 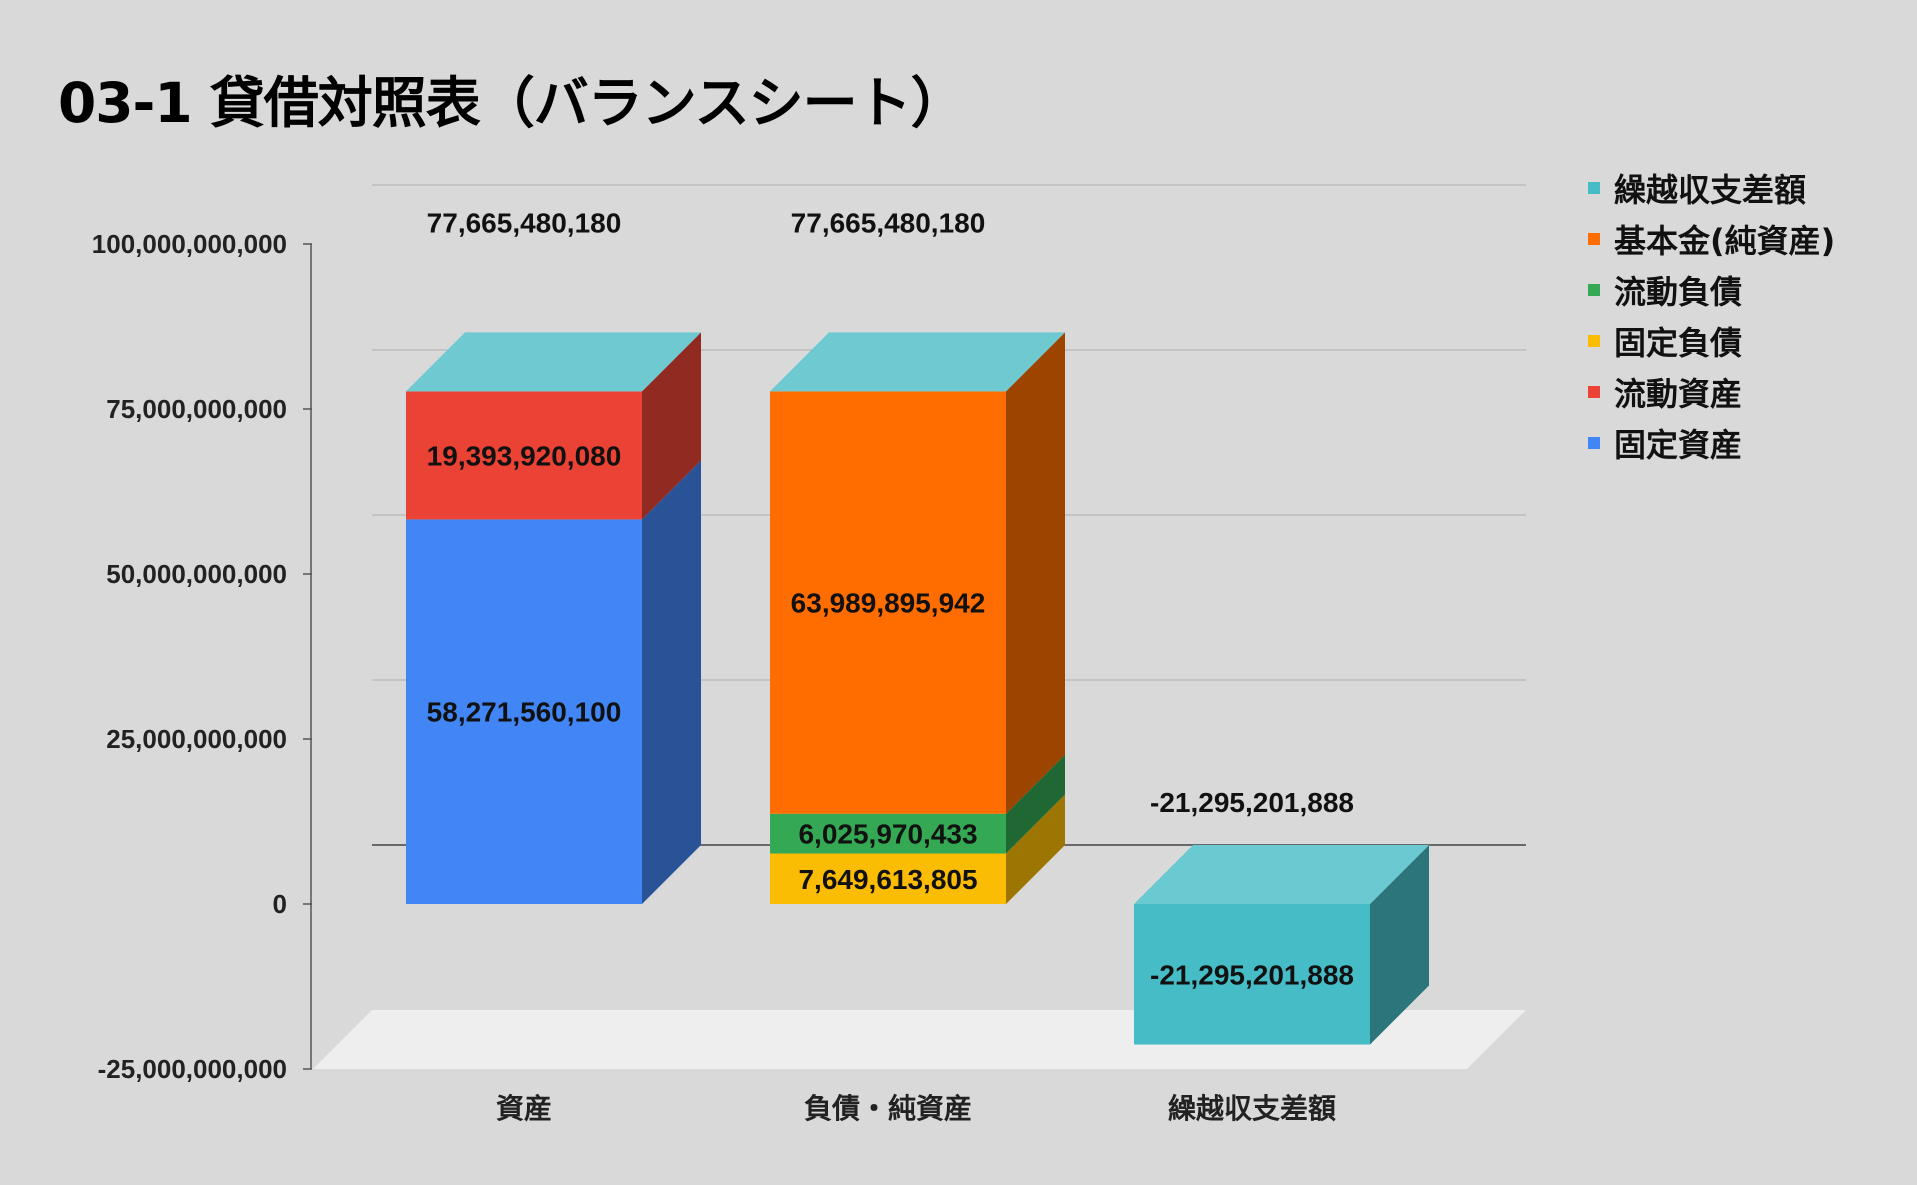 I want to click on chart-title: 03-1 貸借対照表（バランスシート）, so click(x=512, y=103).